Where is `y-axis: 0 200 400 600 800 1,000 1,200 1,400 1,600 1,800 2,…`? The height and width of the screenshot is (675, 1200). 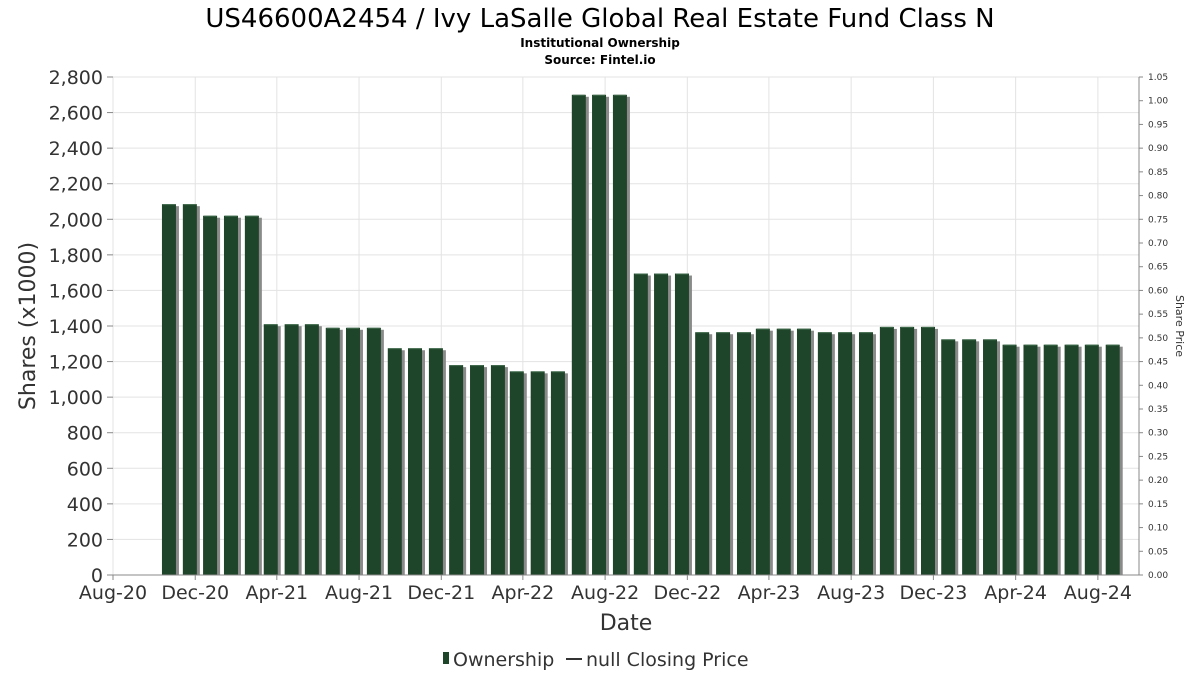 y-axis: 0 200 400 600 800 1,000 1,200 1,400 1,600 1,800 2,… is located at coordinates (81, 327).